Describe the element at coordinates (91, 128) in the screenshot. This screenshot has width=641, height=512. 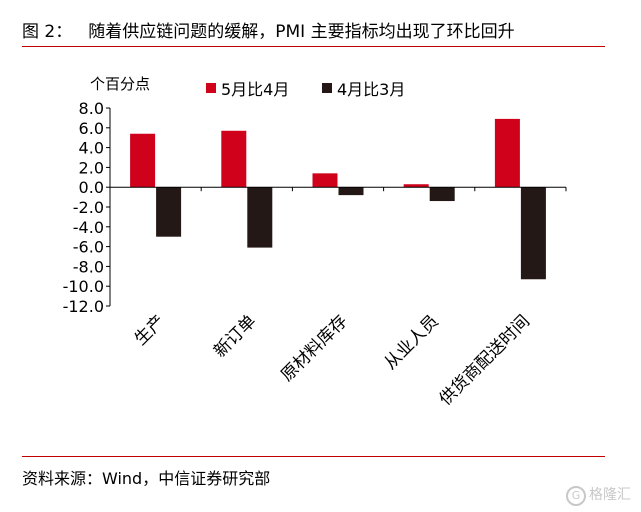
I see `y-tick-label: 6.0` at that location.